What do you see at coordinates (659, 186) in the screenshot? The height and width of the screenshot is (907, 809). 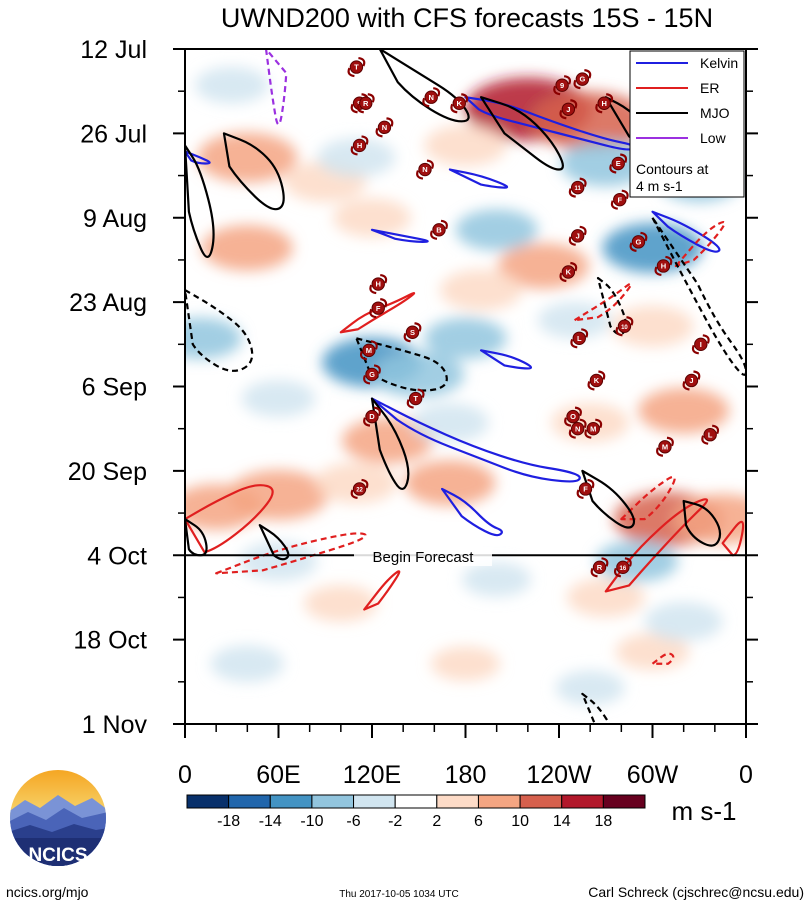 I see `legend-note-2: 4 m s-1` at bounding box center [659, 186].